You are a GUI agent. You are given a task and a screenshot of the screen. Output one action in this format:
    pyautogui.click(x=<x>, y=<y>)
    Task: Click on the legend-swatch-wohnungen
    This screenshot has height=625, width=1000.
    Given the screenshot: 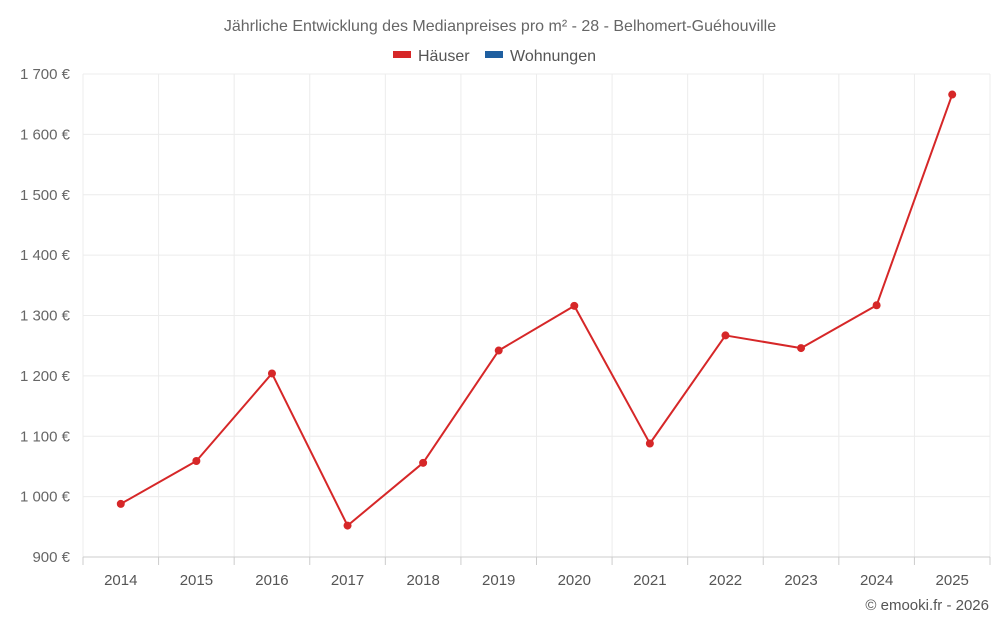 What is the action you would take?
    pyautogui.click(x=494, y=54)
    